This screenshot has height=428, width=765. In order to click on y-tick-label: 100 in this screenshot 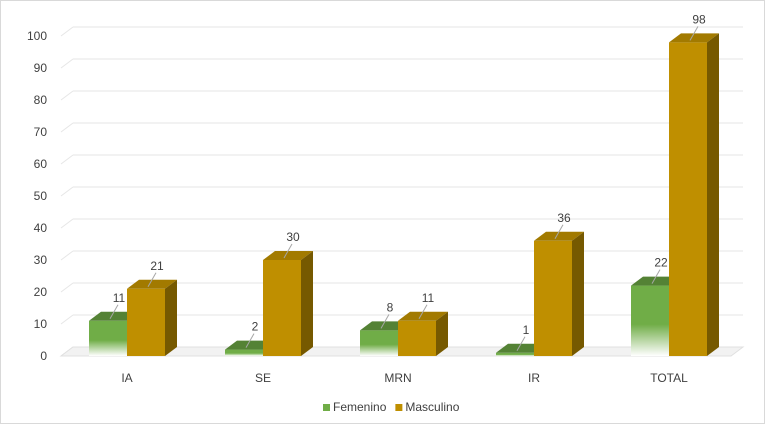, I will do `click(37, 36)`.